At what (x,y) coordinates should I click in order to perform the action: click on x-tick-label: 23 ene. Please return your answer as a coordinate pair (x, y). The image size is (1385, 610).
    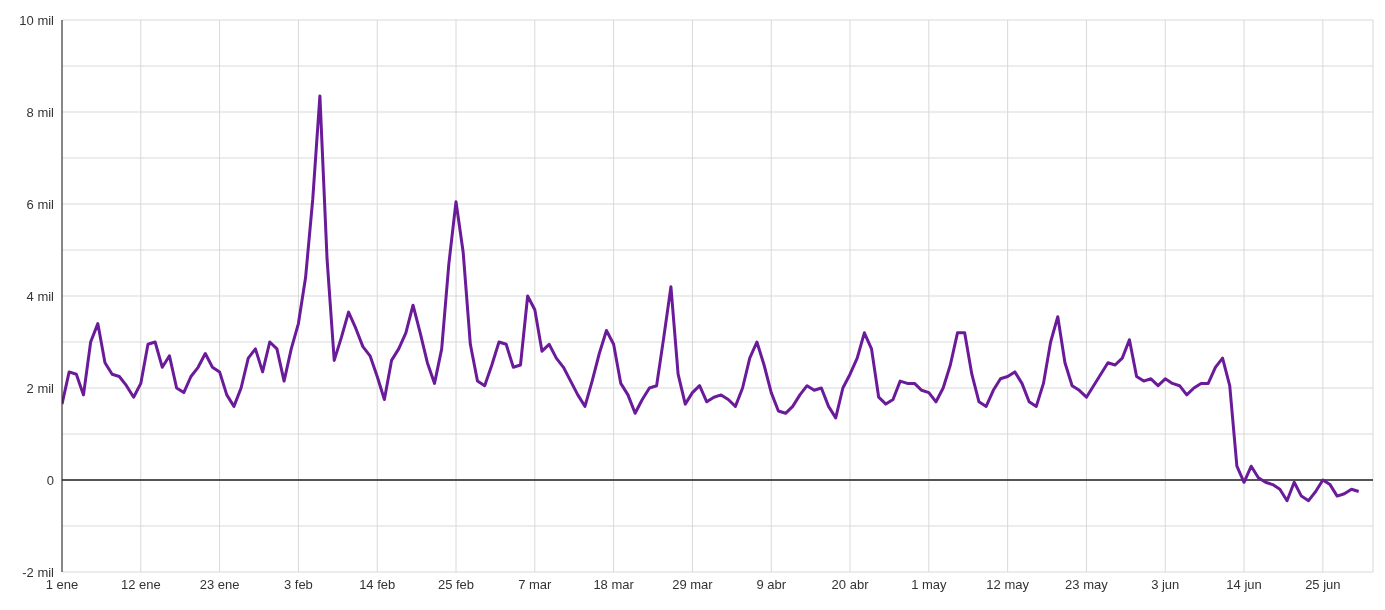
    Looking at the image, I should click on (219, 585).